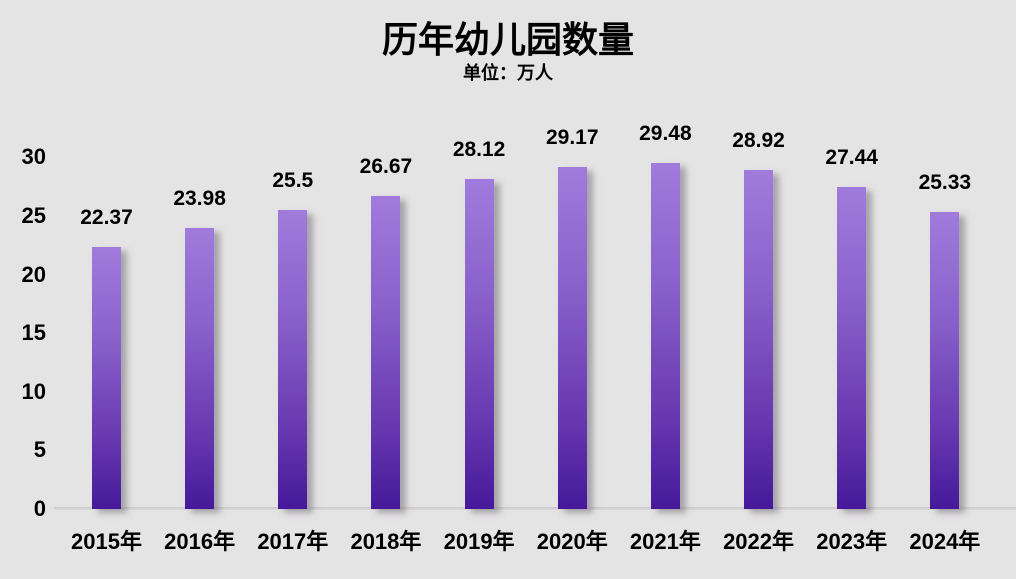 The height and width of the screenshot is (579, 1016). I want to click on y-axis-tick-label: 15, so click(33, 333).